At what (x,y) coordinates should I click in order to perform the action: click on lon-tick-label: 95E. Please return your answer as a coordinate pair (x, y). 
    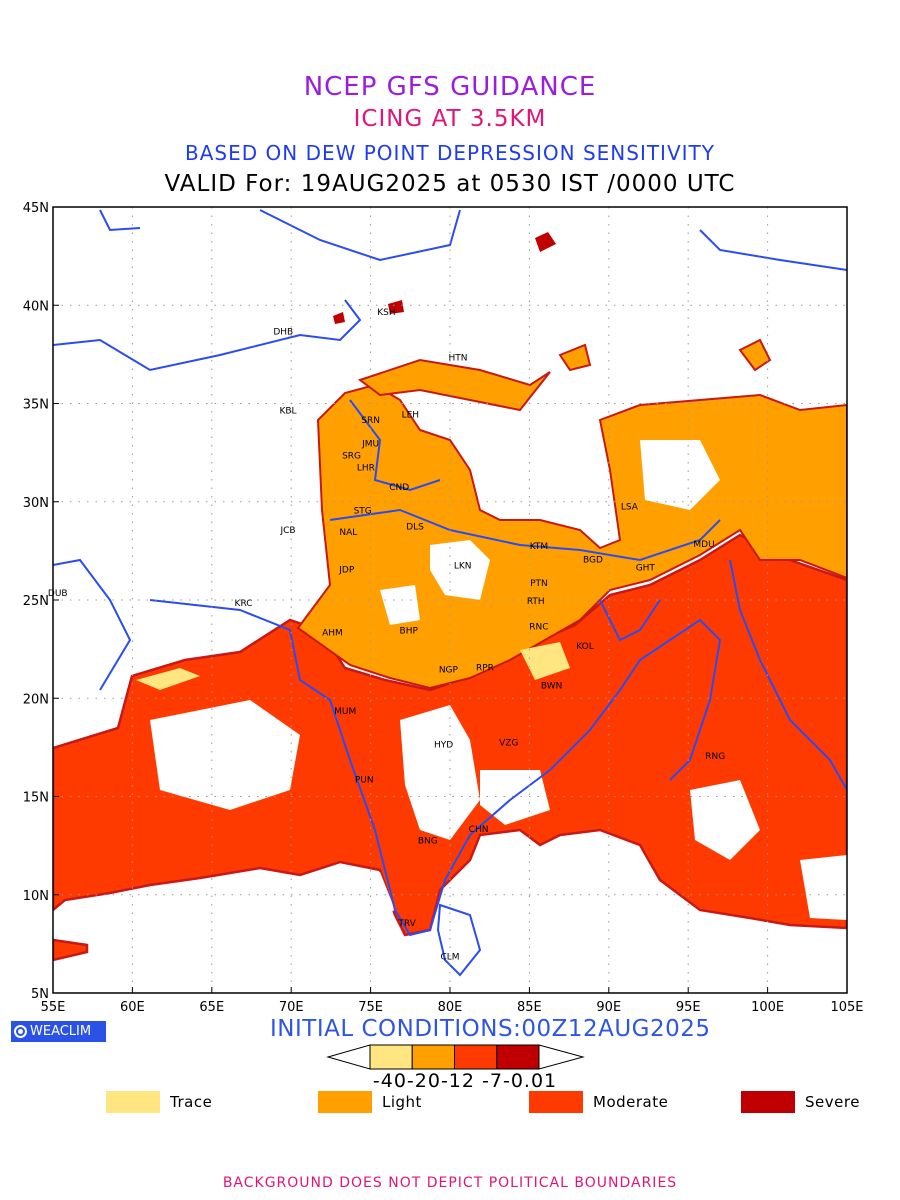
    Looking at the image, I should click on (688, 1007).